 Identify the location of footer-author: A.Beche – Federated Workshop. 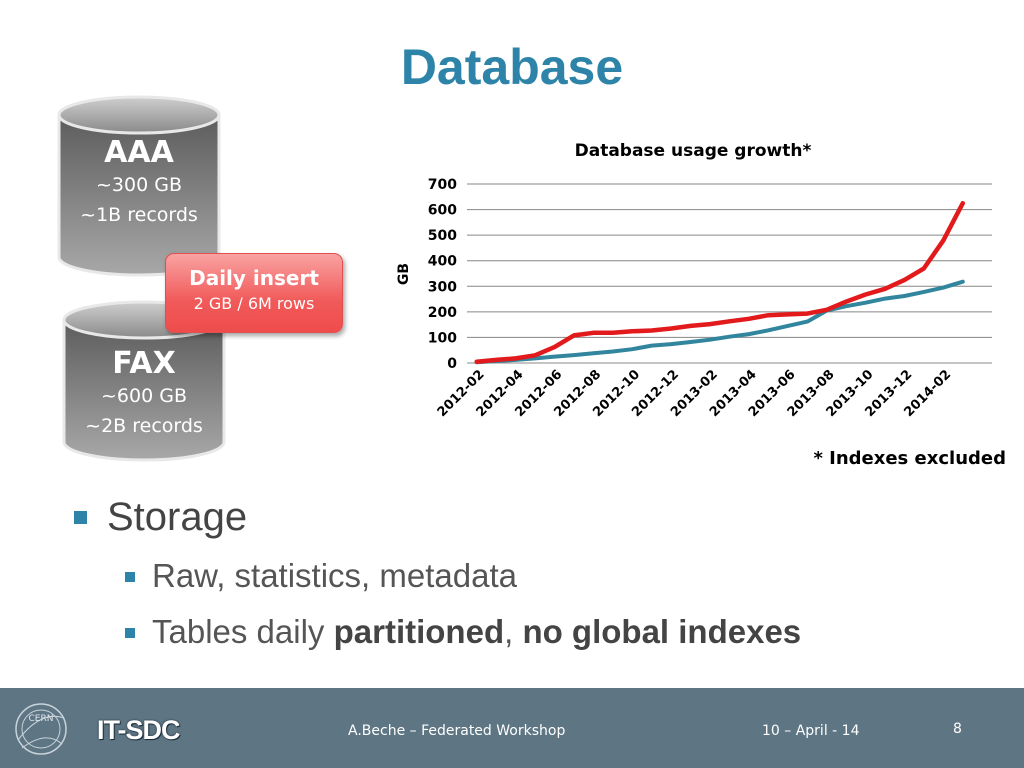
(457, 731).